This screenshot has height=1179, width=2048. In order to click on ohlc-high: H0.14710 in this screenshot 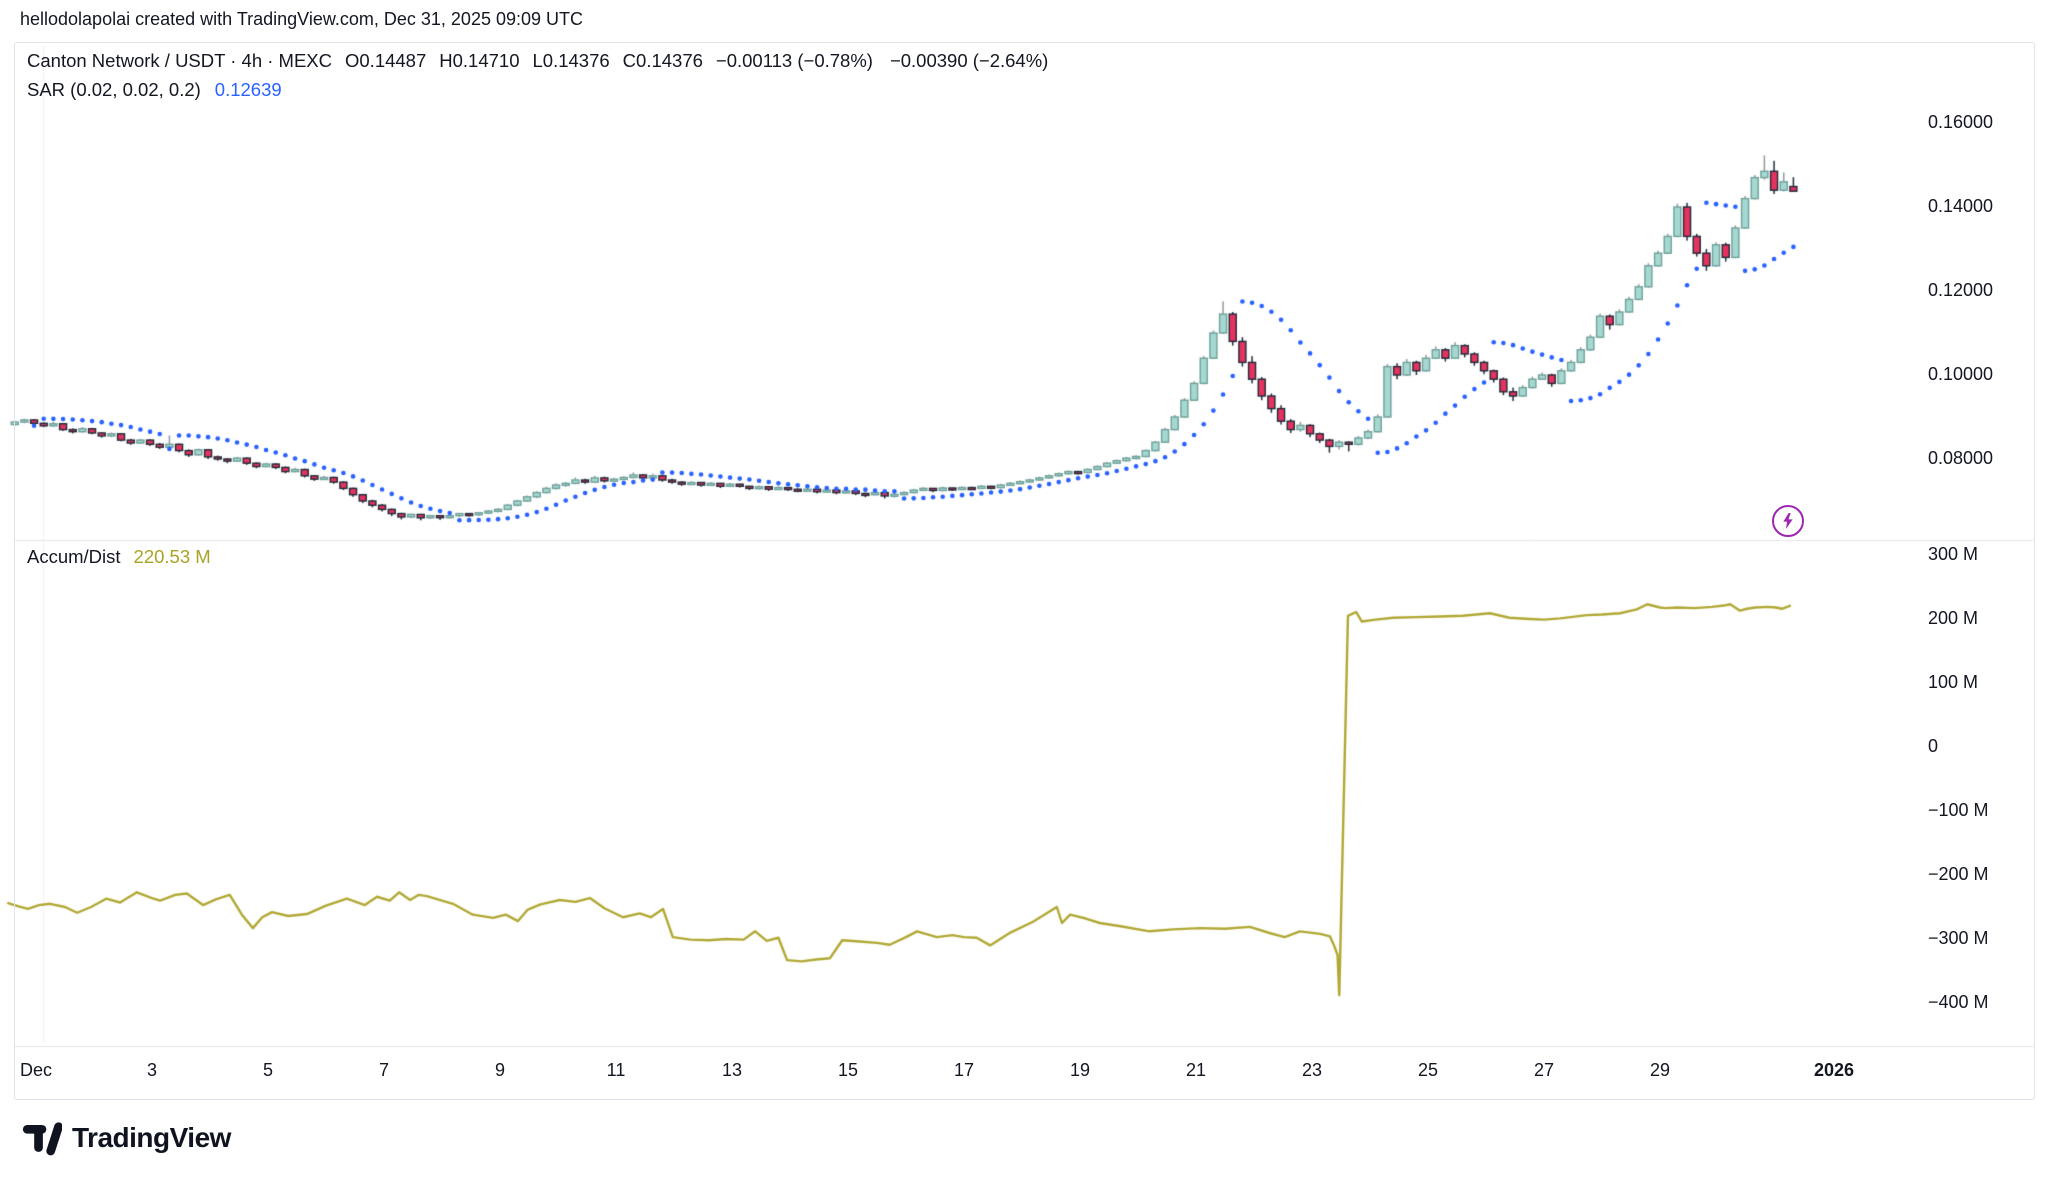, I will do `click(479, 60)`.